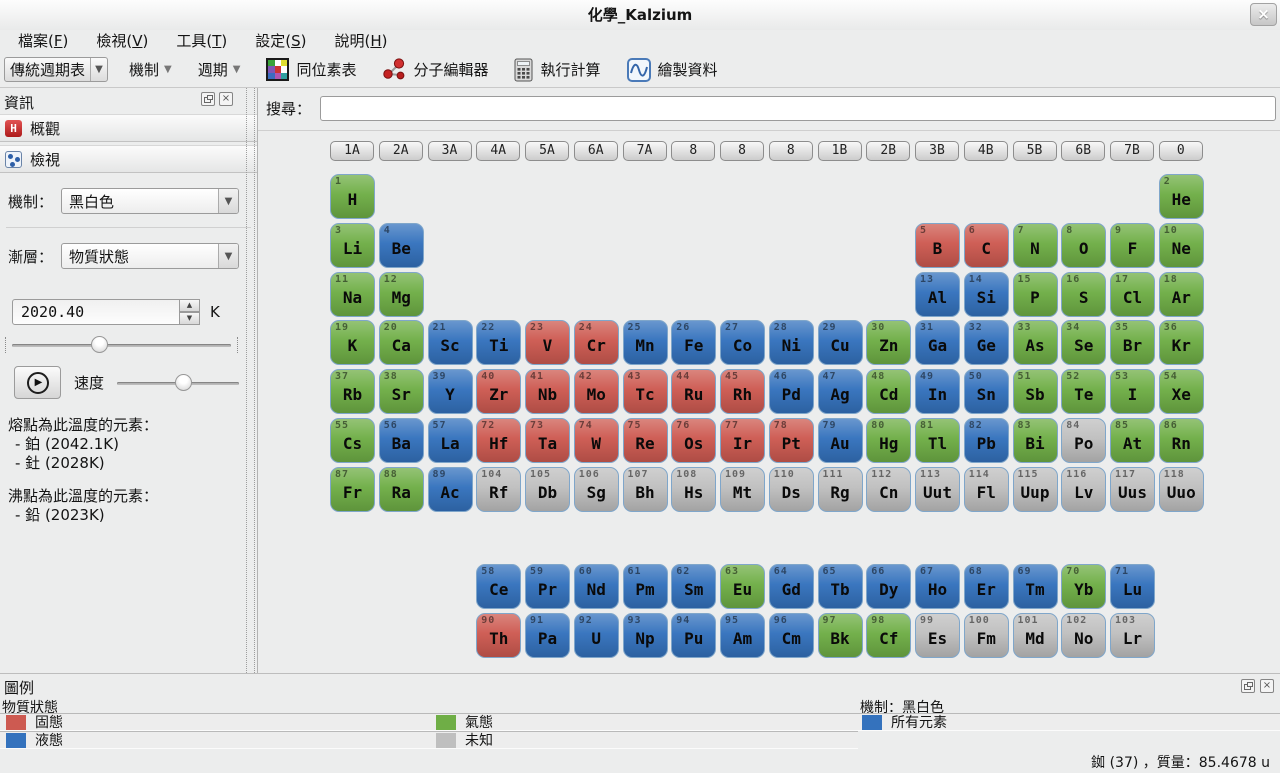 This screenshot has height=773, width=1280. I want to click on element-cell-Cn: 112 Cn, so click(889, 489).